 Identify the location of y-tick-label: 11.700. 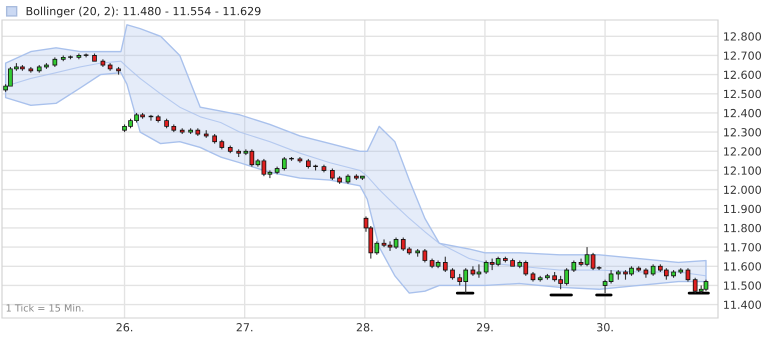
(742, 247).